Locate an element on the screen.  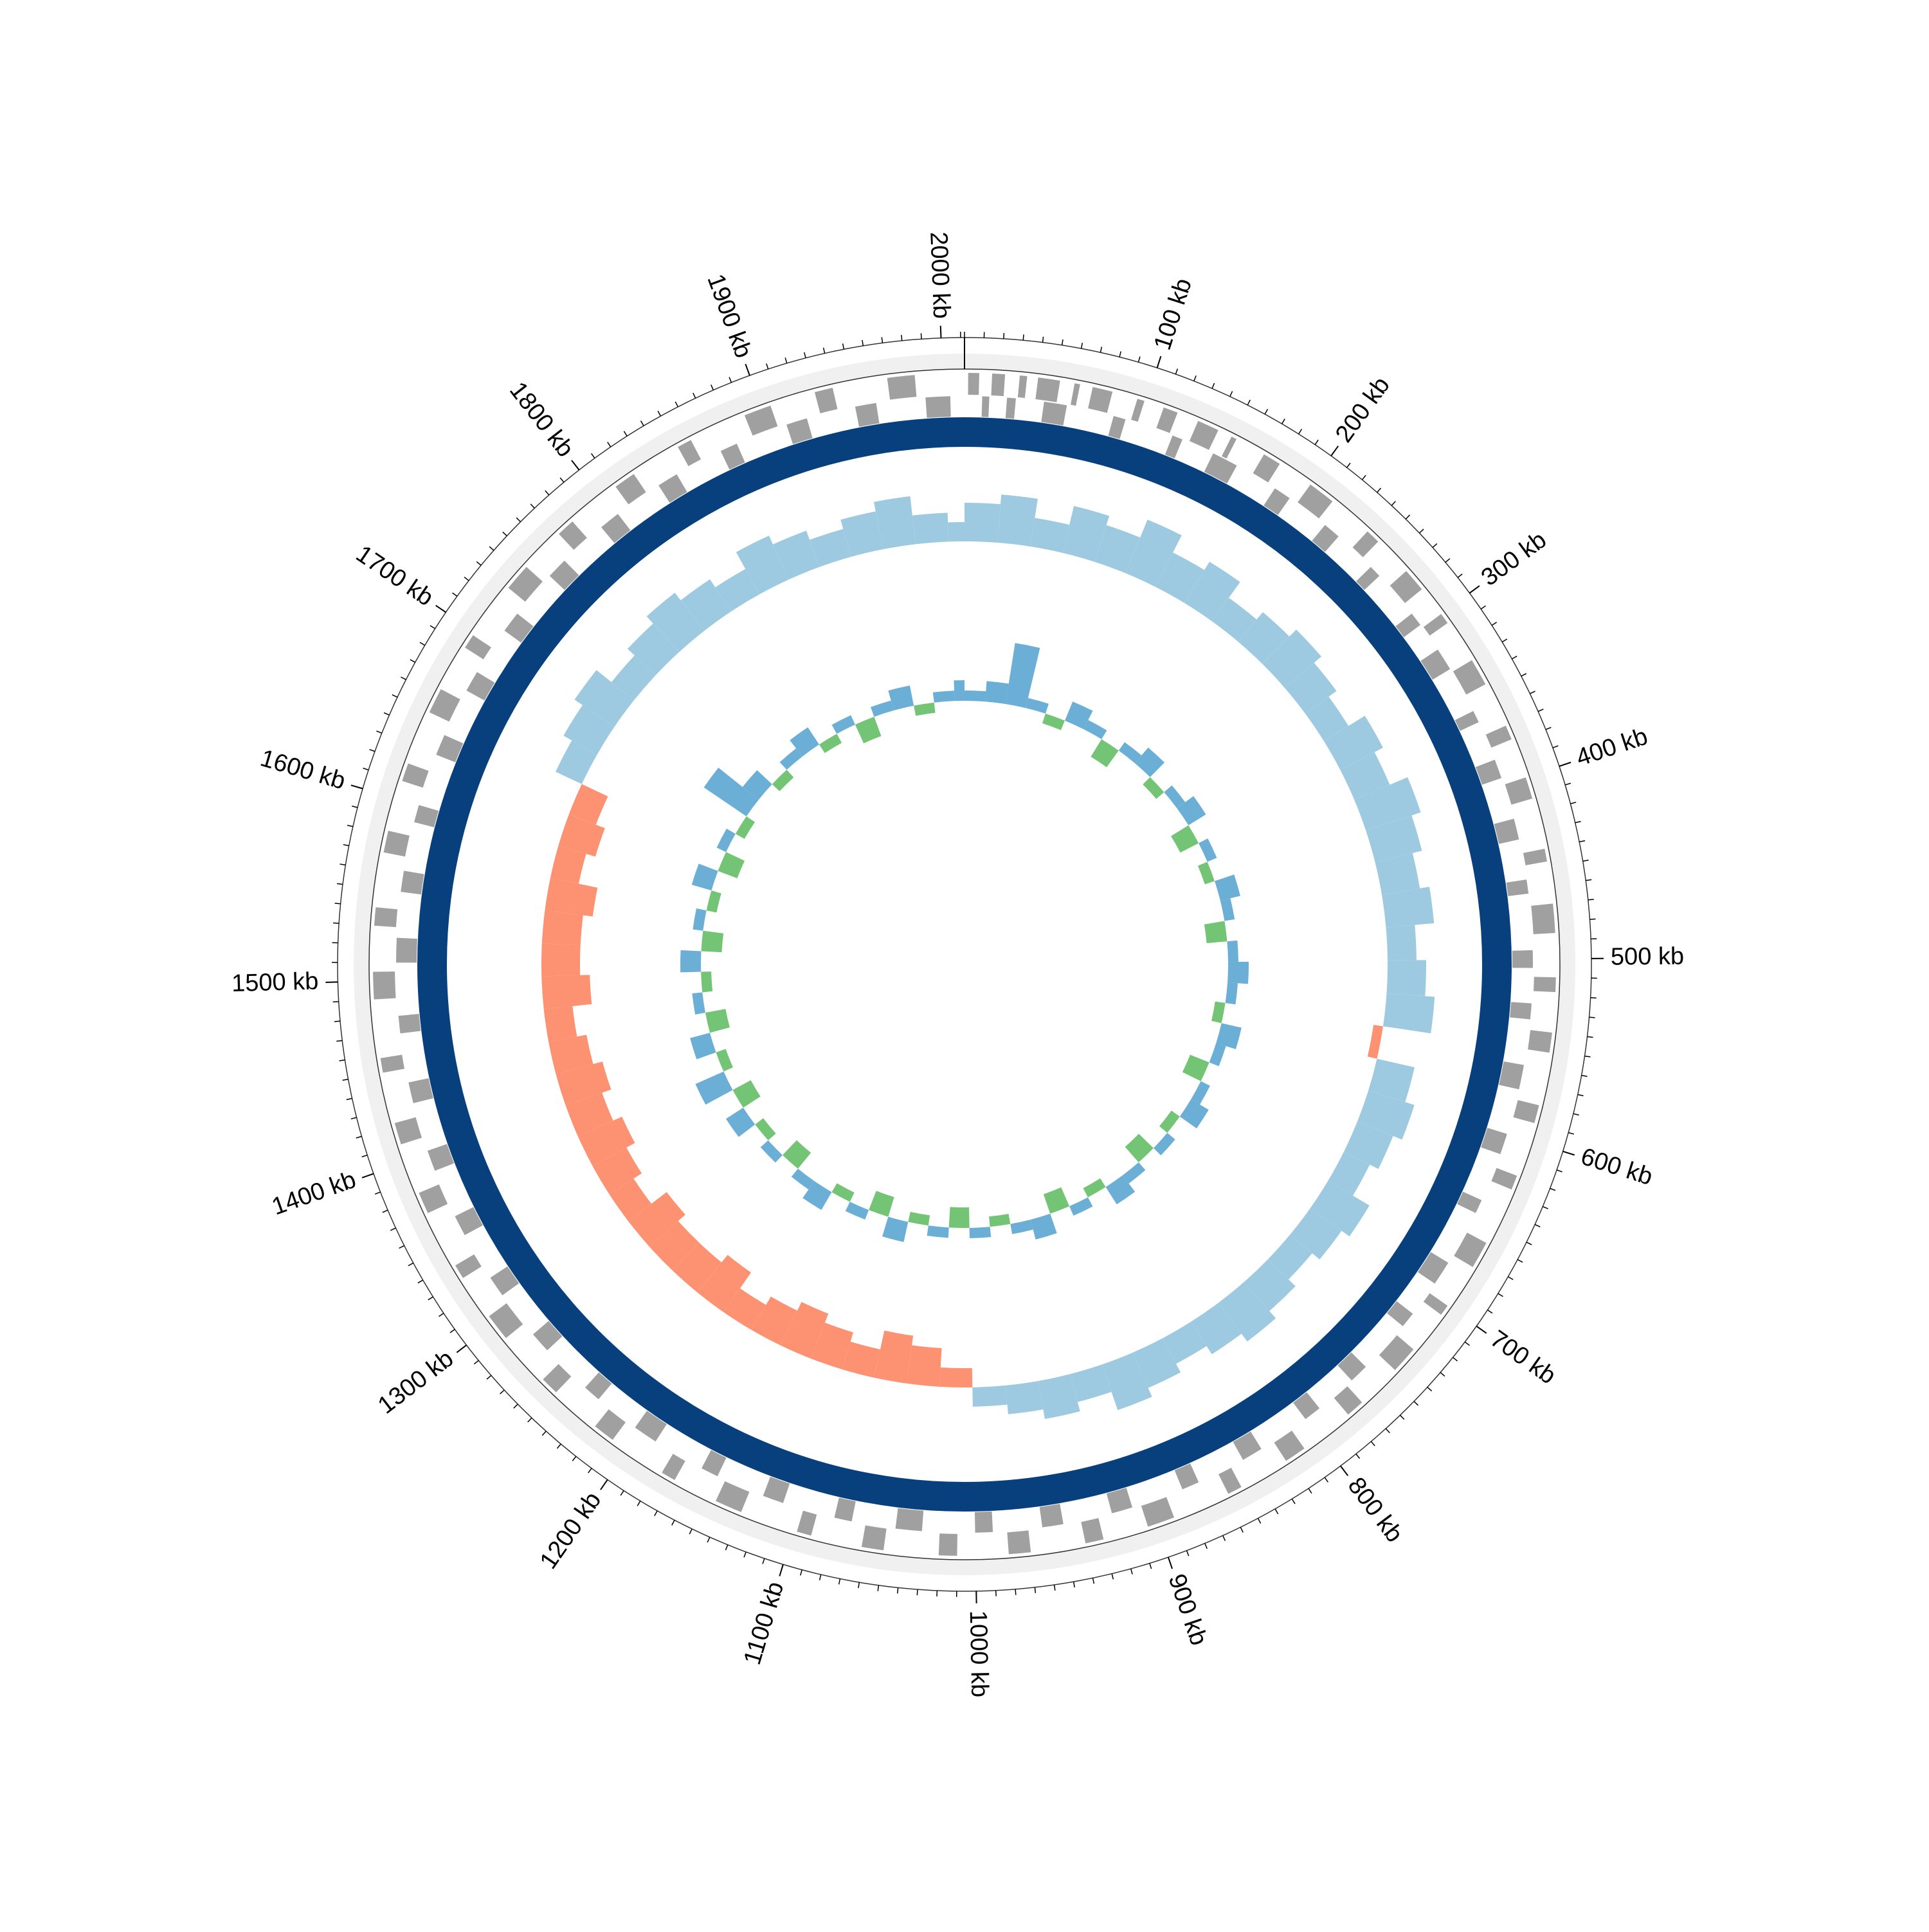
x-tick-label: 1600 kb is located at coordinates (303, 770).